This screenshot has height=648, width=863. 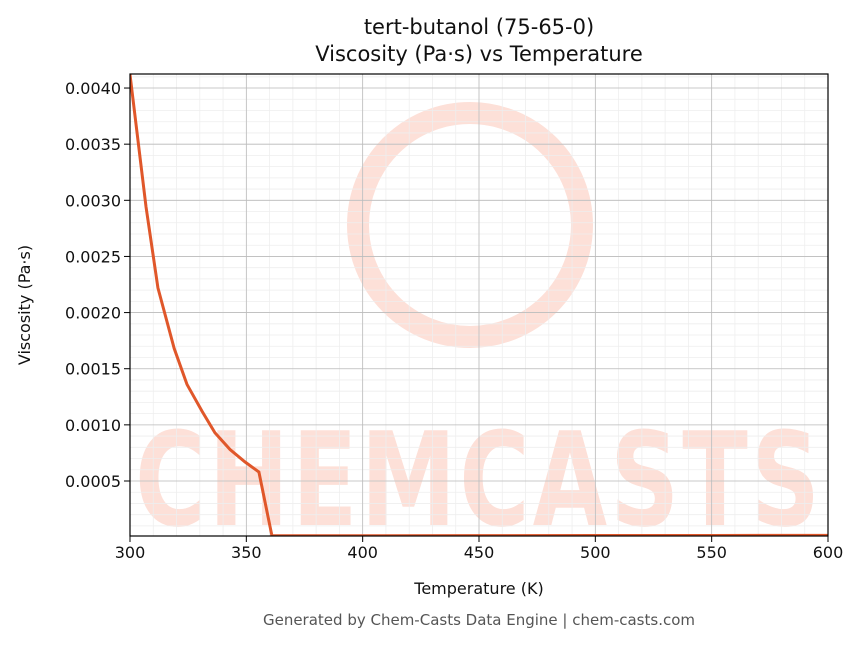 I want to click on x-tick-label: 600, so click(x=828, y=552).